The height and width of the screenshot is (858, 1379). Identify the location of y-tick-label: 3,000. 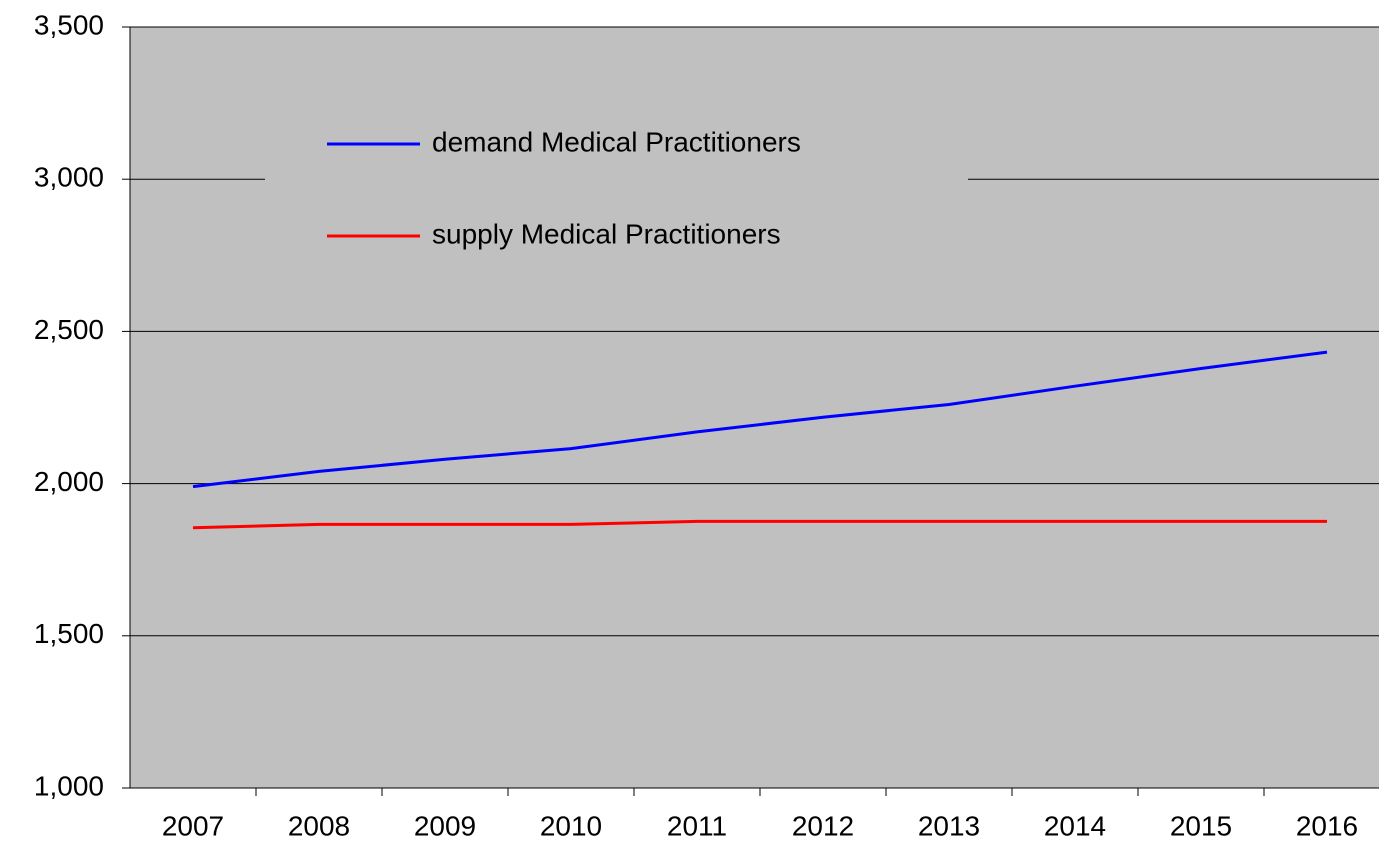
(69, 177).